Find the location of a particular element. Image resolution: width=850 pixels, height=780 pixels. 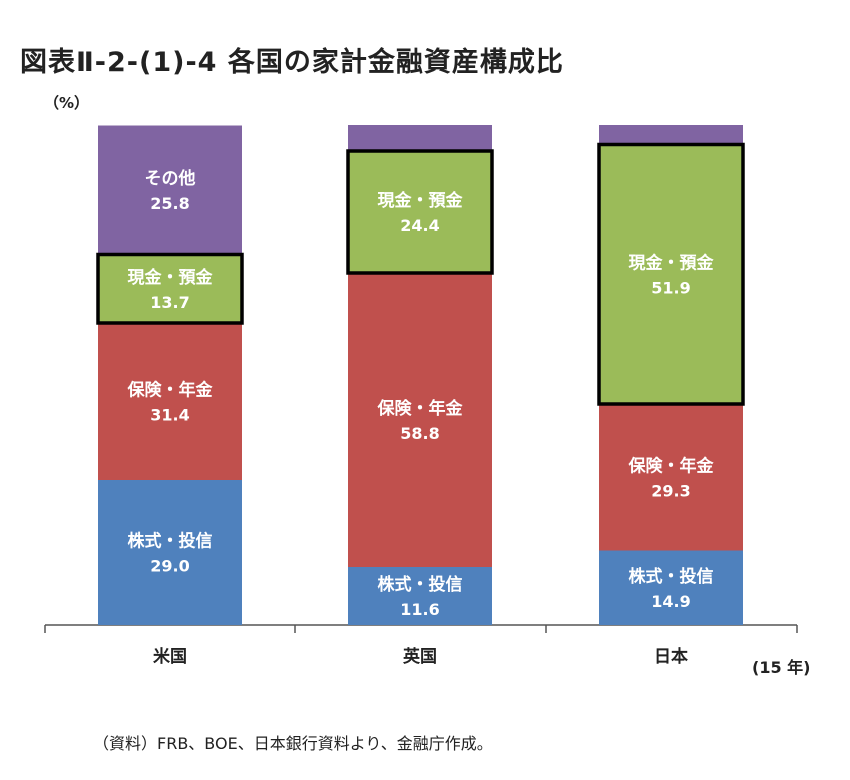

period-label: (15 年) is located at coordinates (781, 667).